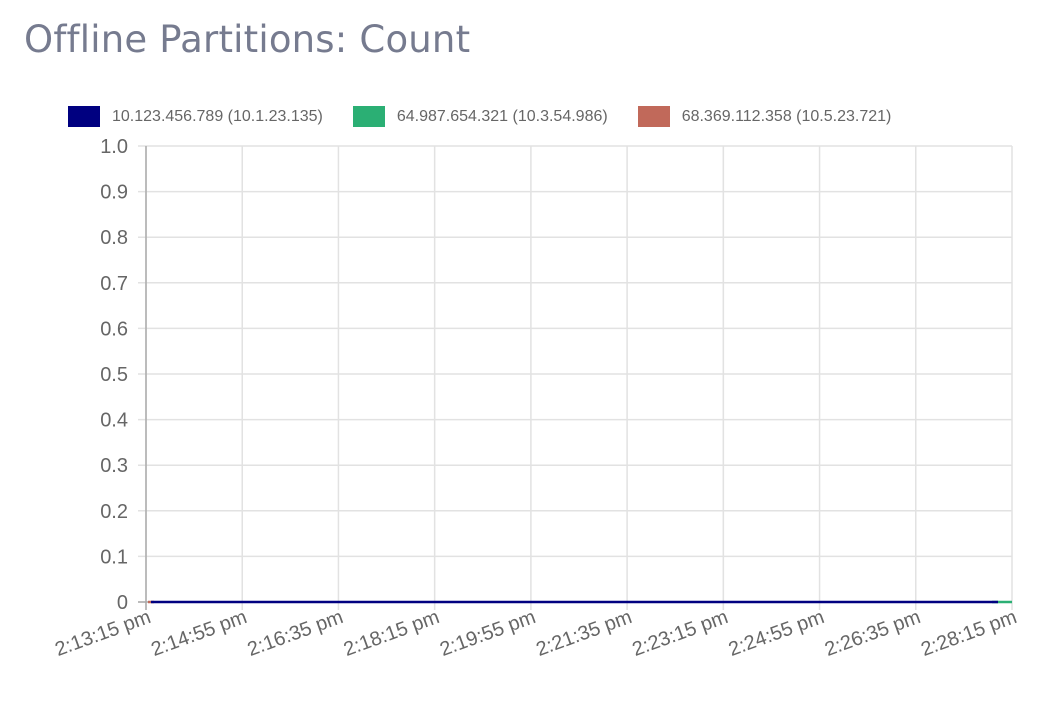  What do you see at coordinates (114, 512) in the screenshot?
I see `y-tick-label: 0.2` at bounding box center [114, 512].